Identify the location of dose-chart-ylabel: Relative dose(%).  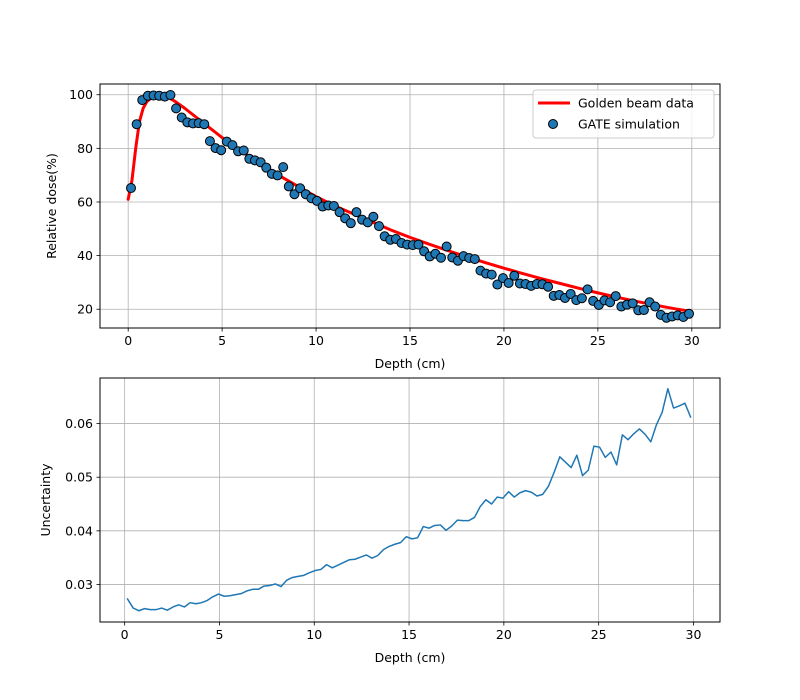
(51, 206).